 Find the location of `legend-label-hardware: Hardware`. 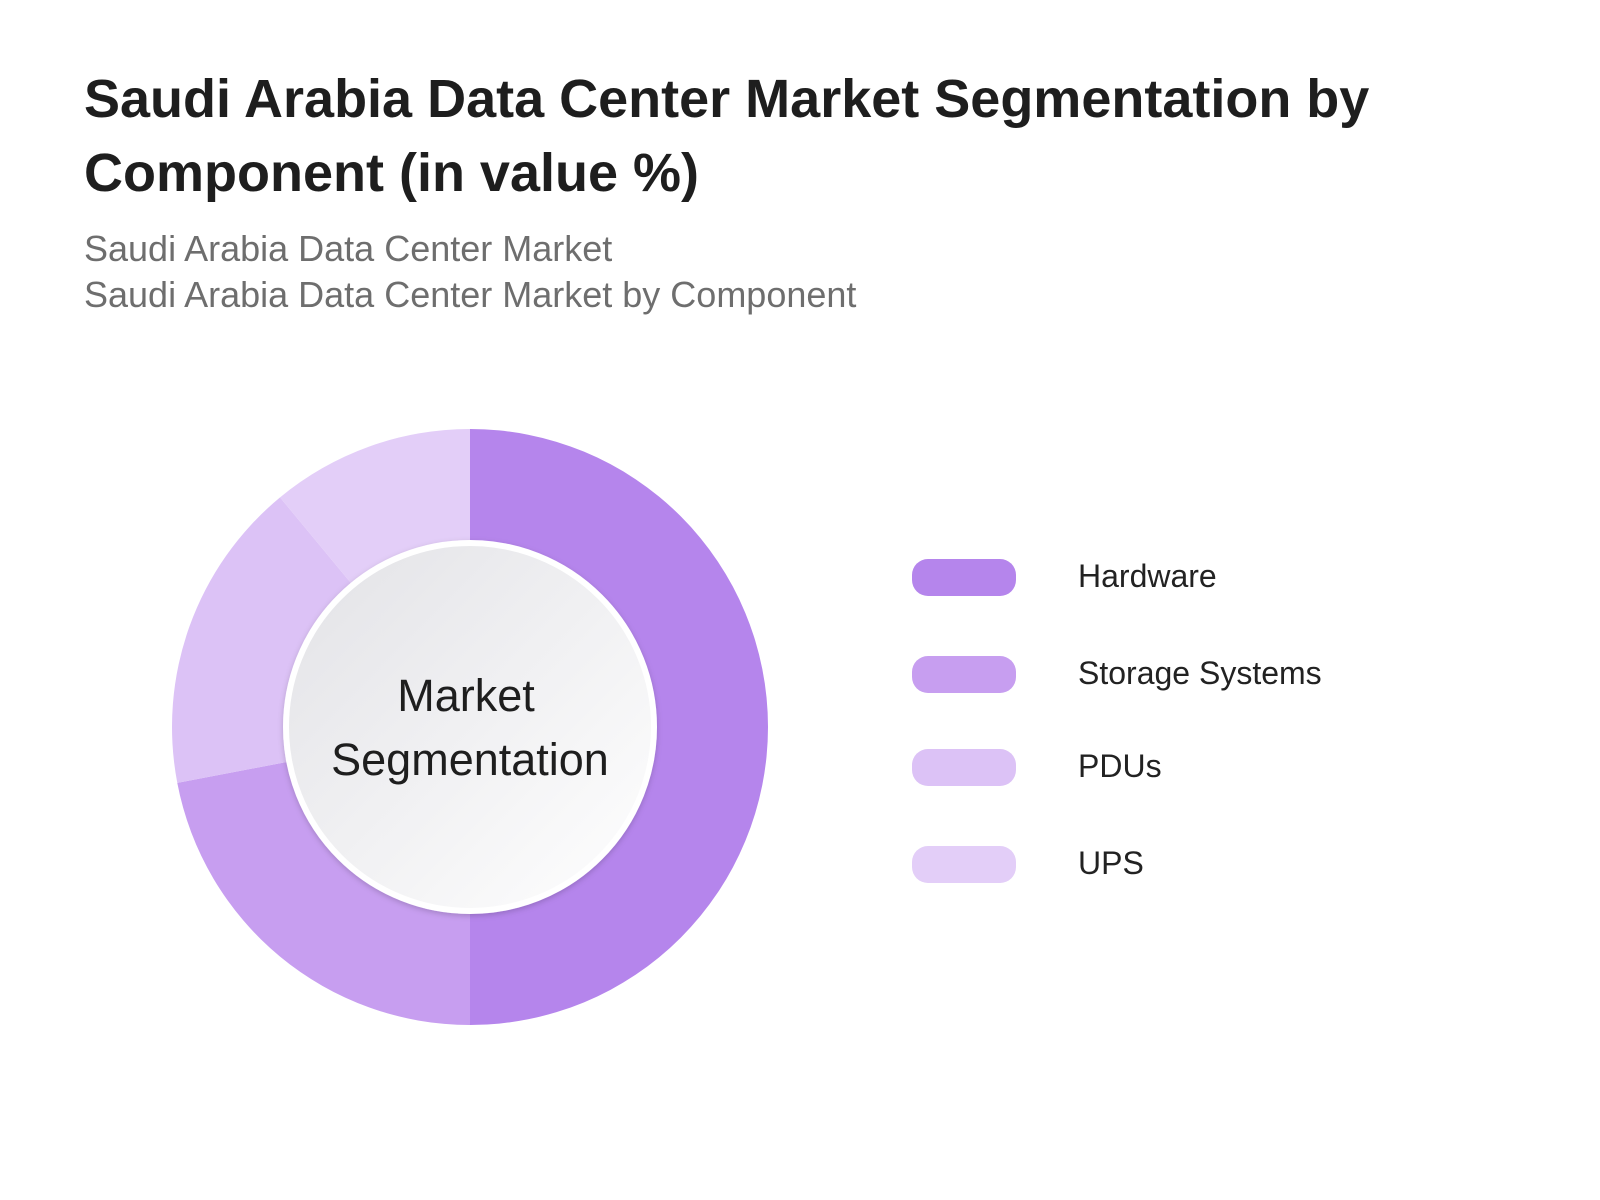

legend-label-hardware: Hardware is located at coordinates (1147, 576).